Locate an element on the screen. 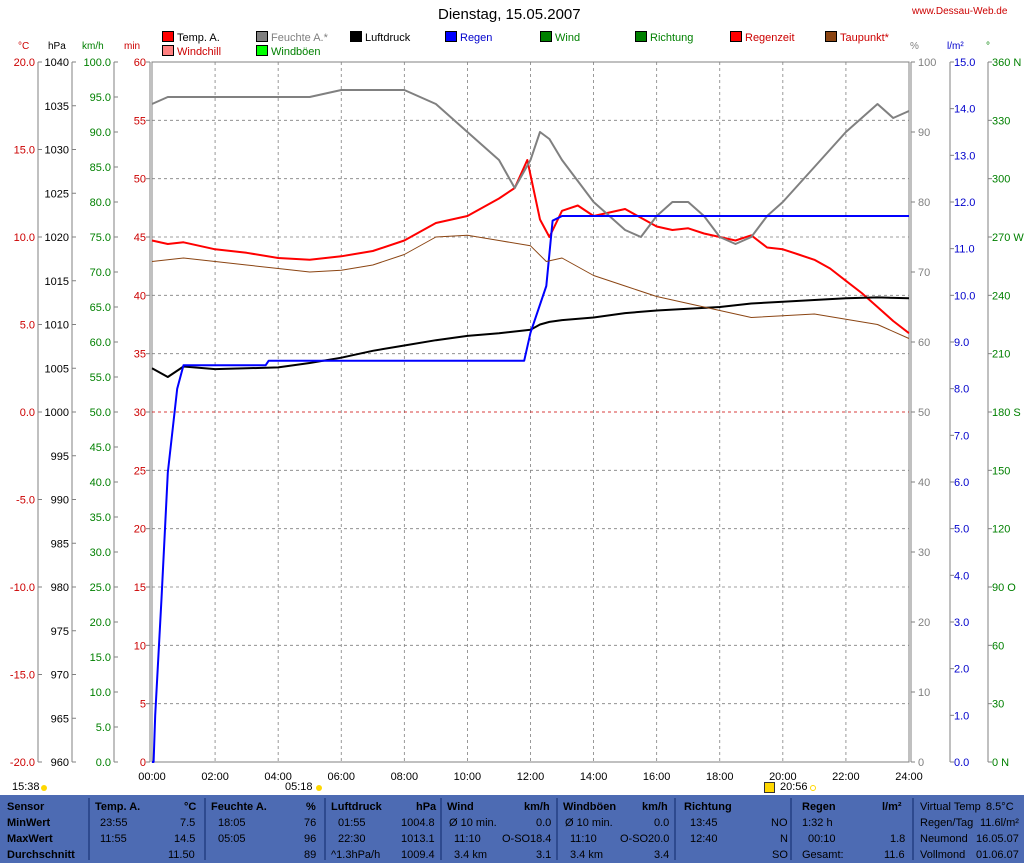 The height and width of the screenshot is (863, 1024). stats-feuchte-min-time: 18:05 is located at coordinates (232, 823).